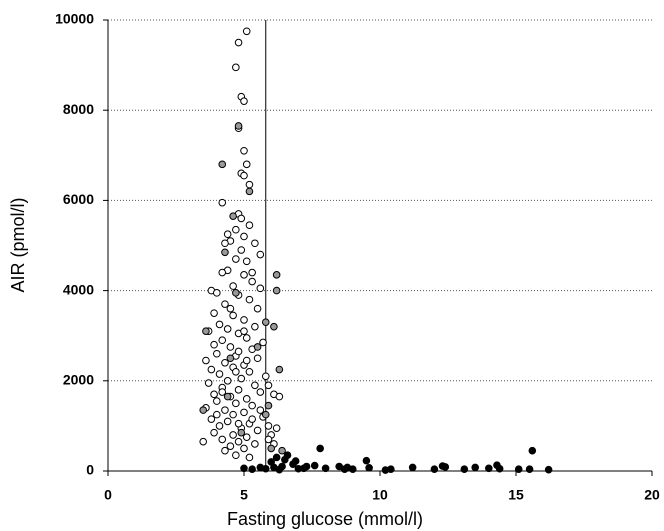 The image size is (664, 531). What do you see at coordinates (244, 495) in the screenshot?
I see `x-tick-label: 5` at bounding box center [244, 495].